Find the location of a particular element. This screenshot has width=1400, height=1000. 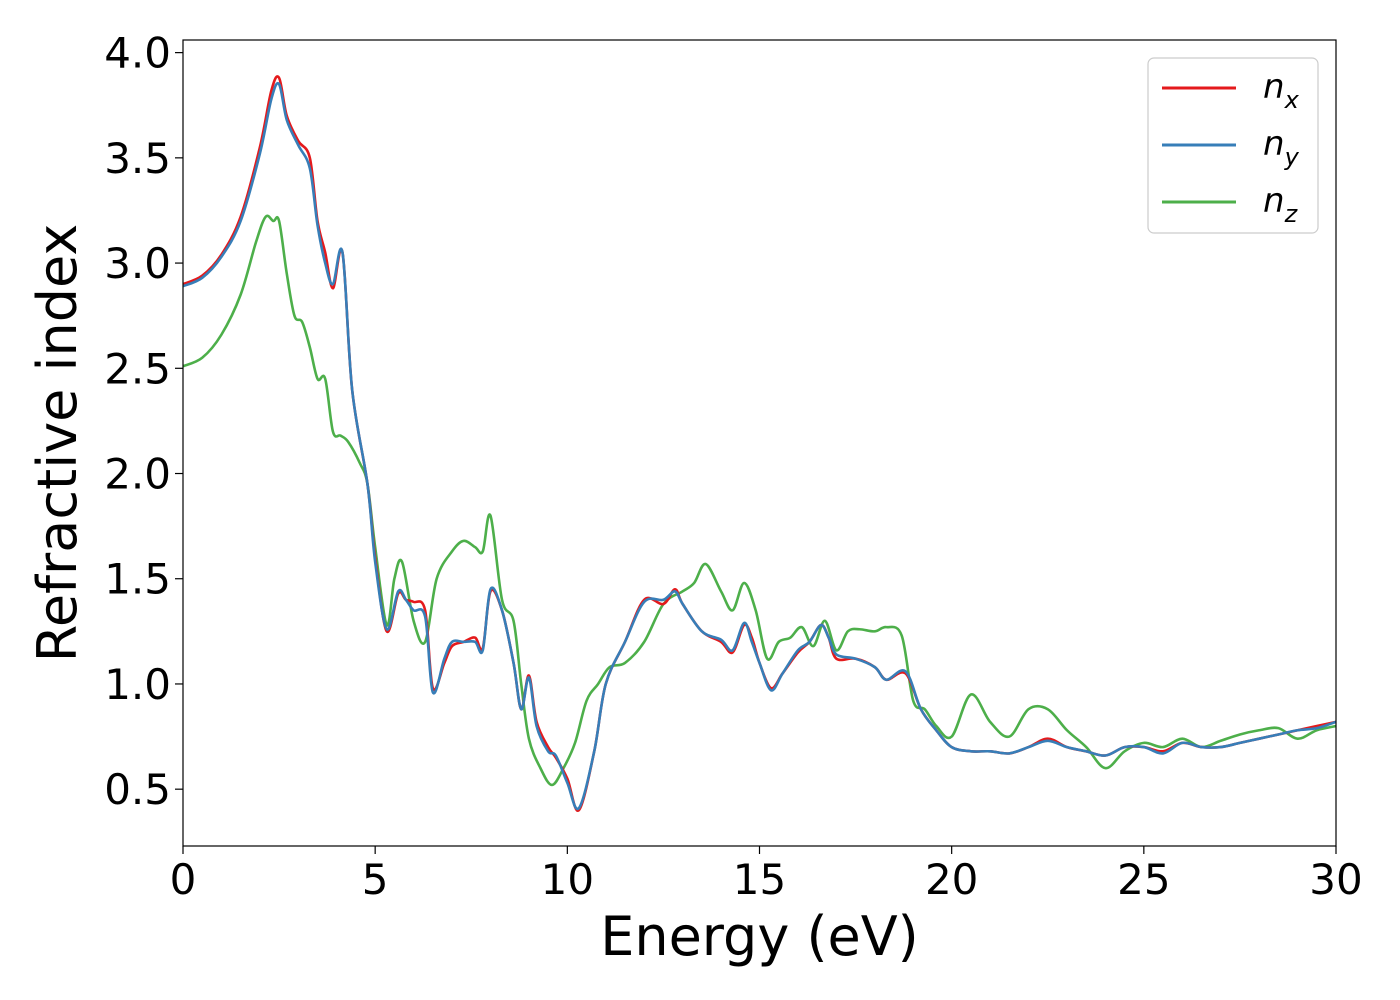

legend-label-z: nz is located at coordinates (1281, 204).